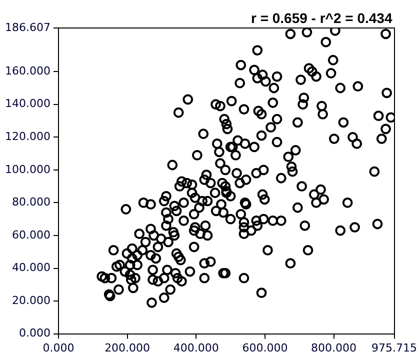 Image resolution: width=420 pixels, height=360 pixels. I want to click on x-tick-label: 975.715, so click(395, 347).